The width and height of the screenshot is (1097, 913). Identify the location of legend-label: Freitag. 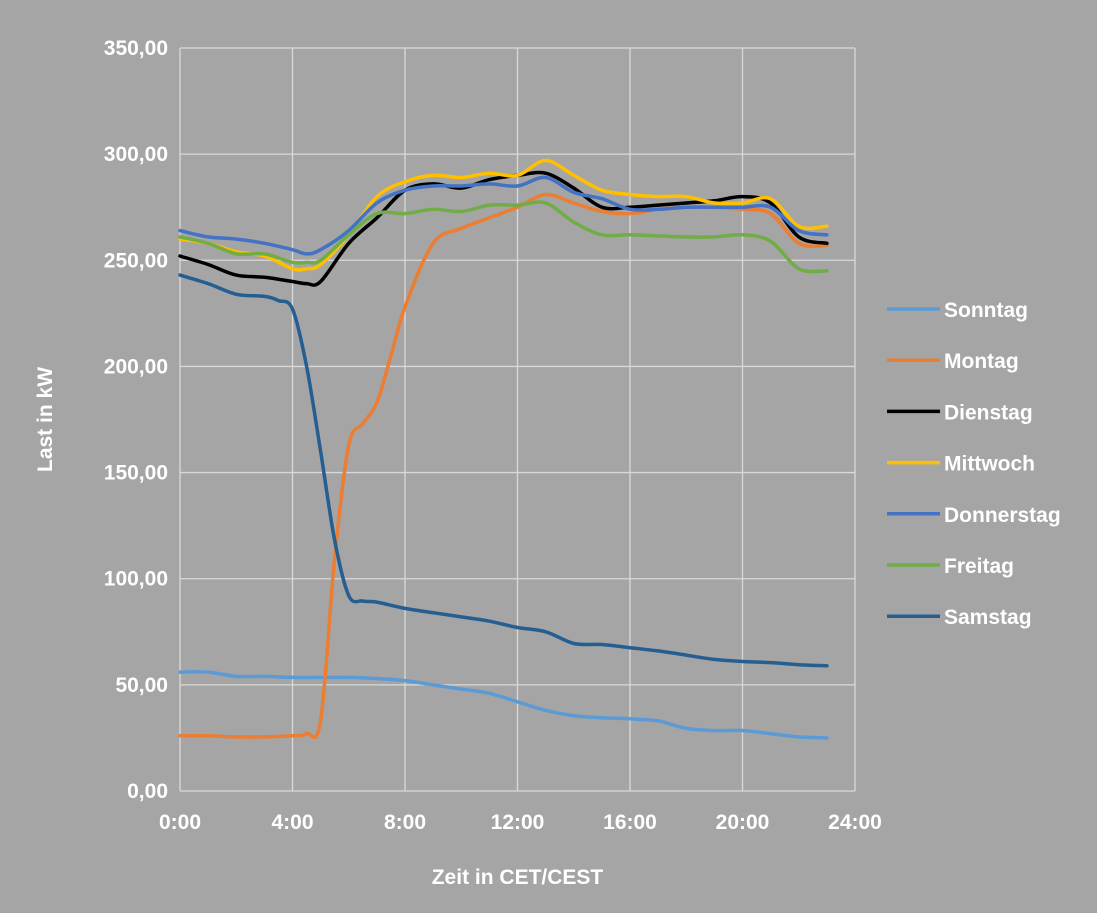
(979, 566).